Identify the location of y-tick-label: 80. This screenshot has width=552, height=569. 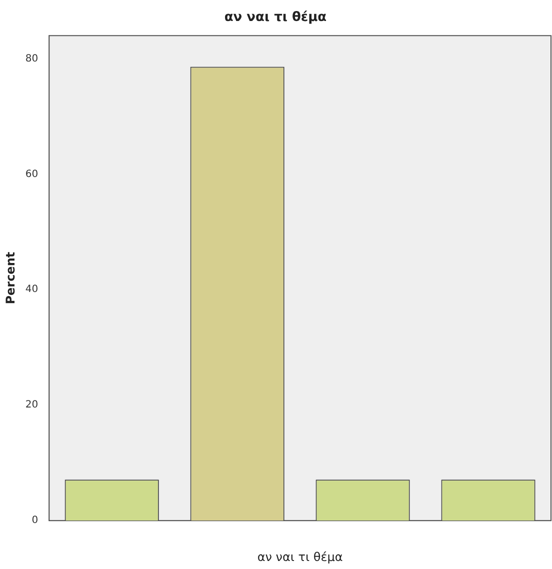
(31, 58).